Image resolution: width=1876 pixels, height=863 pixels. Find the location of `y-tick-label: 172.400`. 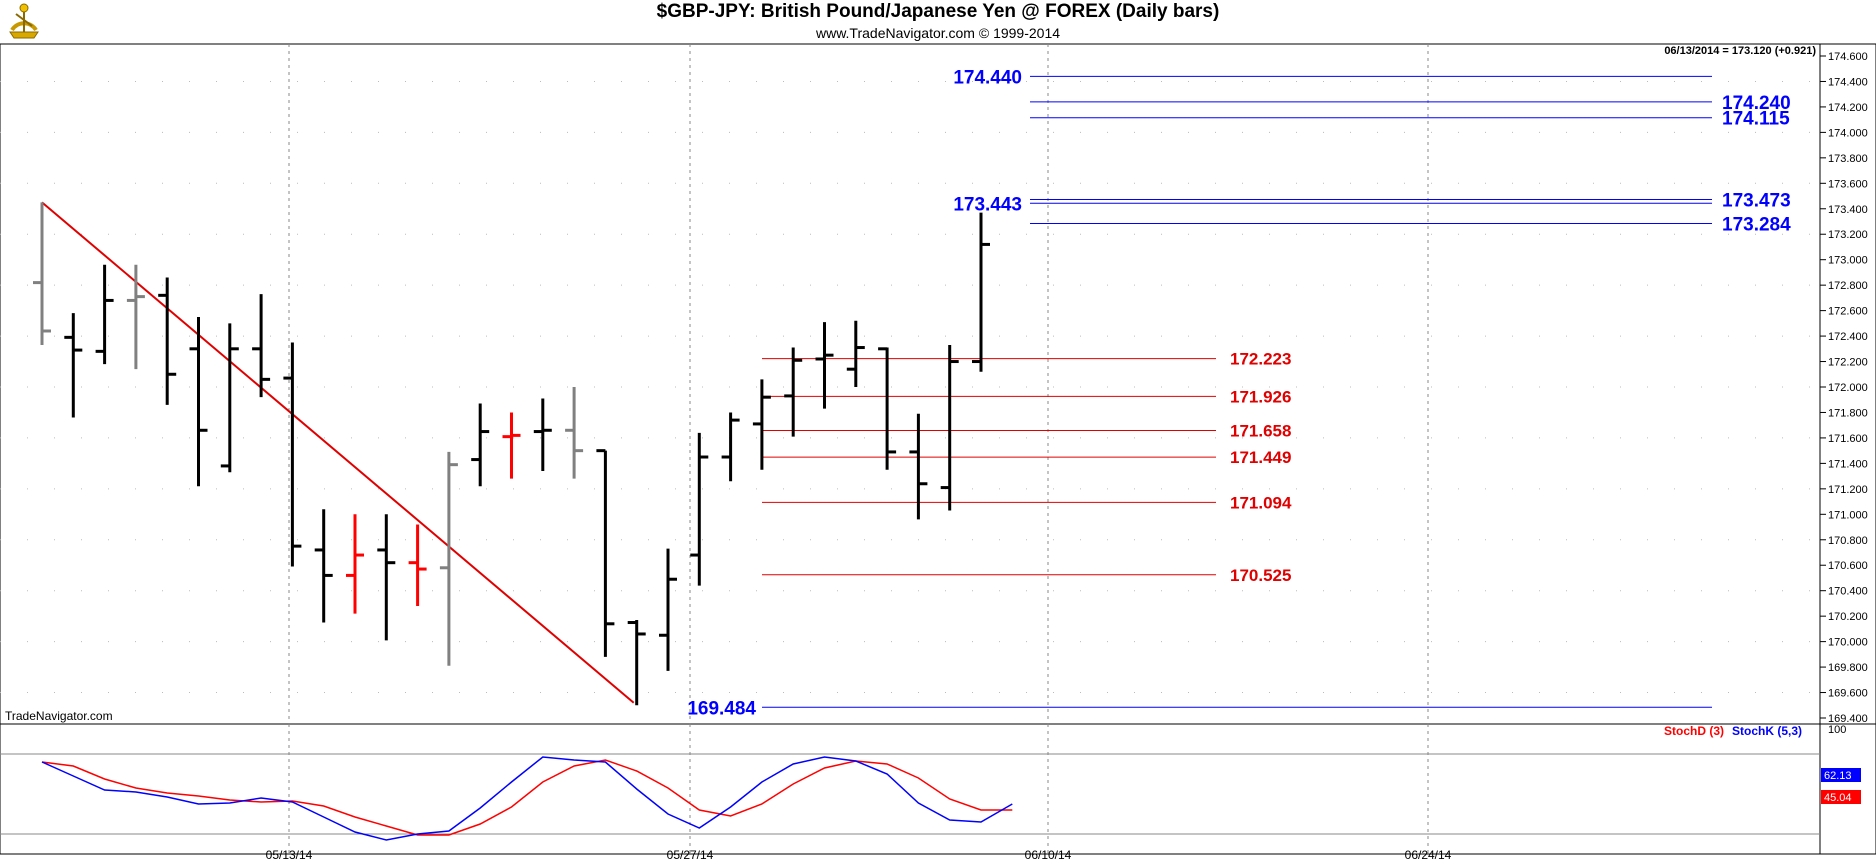

y-tick-label: 172.400 is located at coordinates (1848, 337).